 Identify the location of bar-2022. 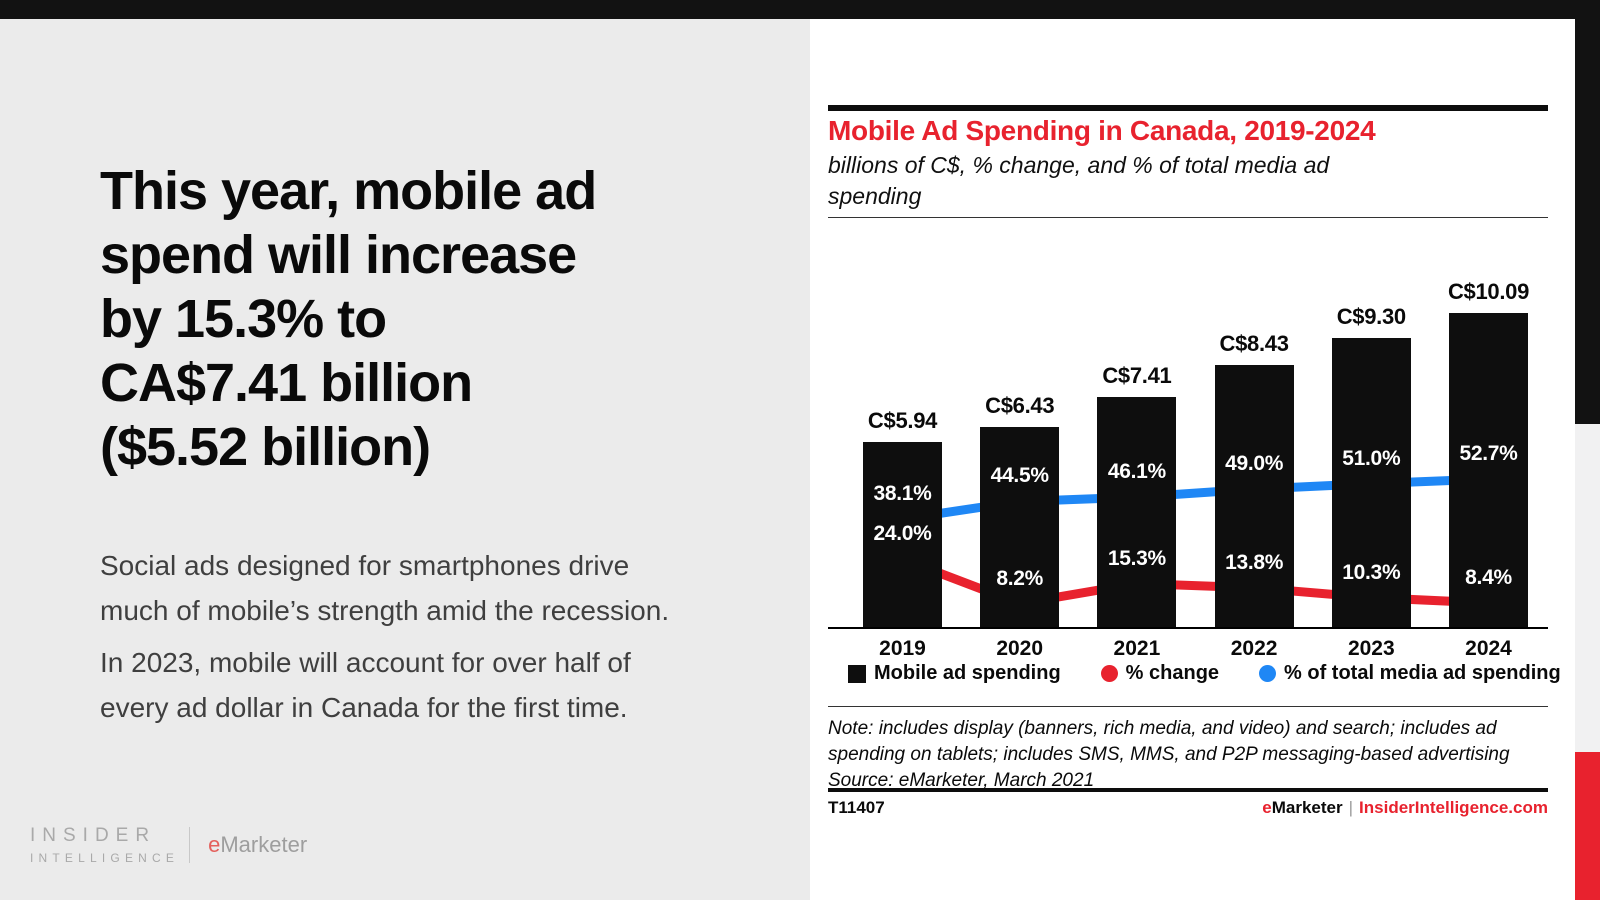
(1254, 495).